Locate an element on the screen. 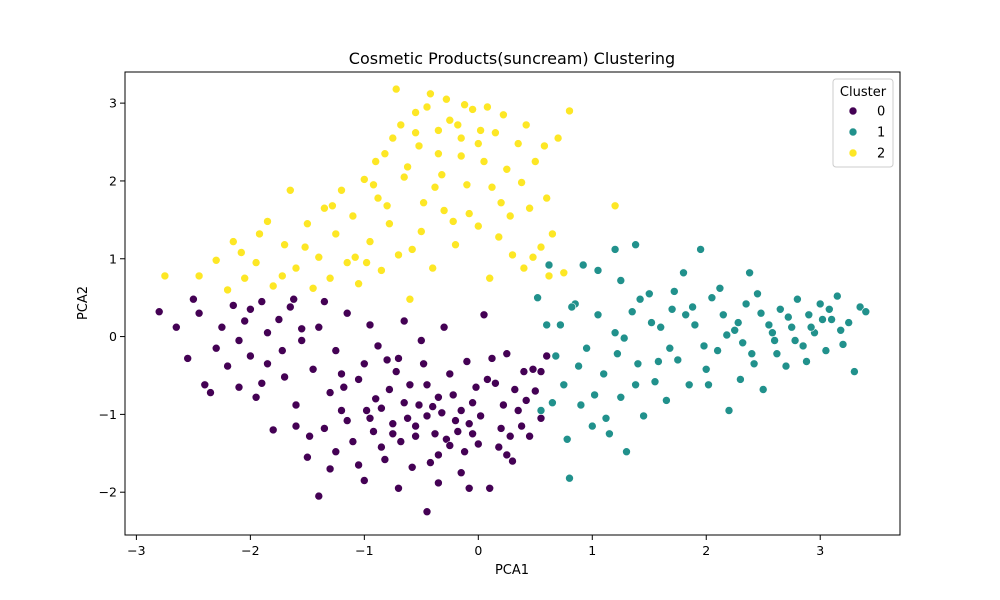 The height and width of the screenshot is (600, 1000). x-tick-label: −1 is located at coordinates (364, 550).